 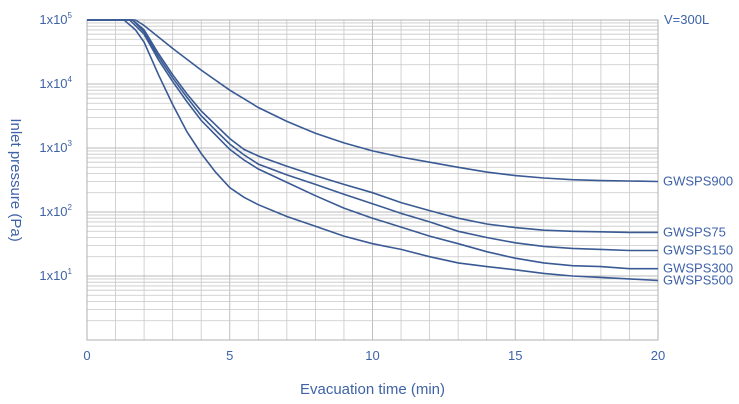 I want to click on series-label-gwsps300: GWSPS300, so click(x=698, y=268).